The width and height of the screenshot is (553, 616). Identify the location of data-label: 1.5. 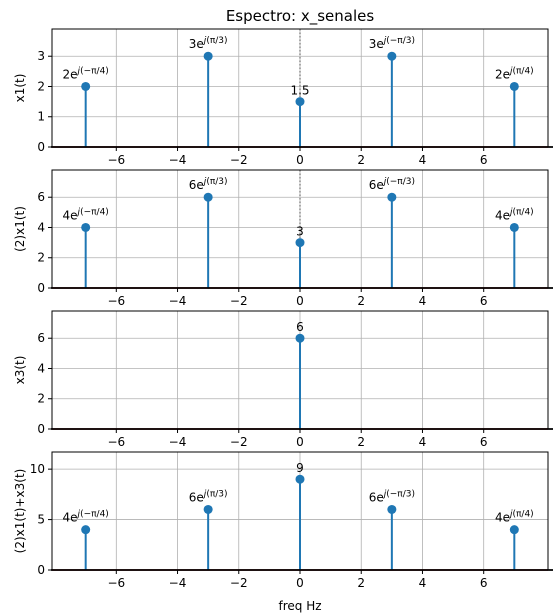
(299, 91).